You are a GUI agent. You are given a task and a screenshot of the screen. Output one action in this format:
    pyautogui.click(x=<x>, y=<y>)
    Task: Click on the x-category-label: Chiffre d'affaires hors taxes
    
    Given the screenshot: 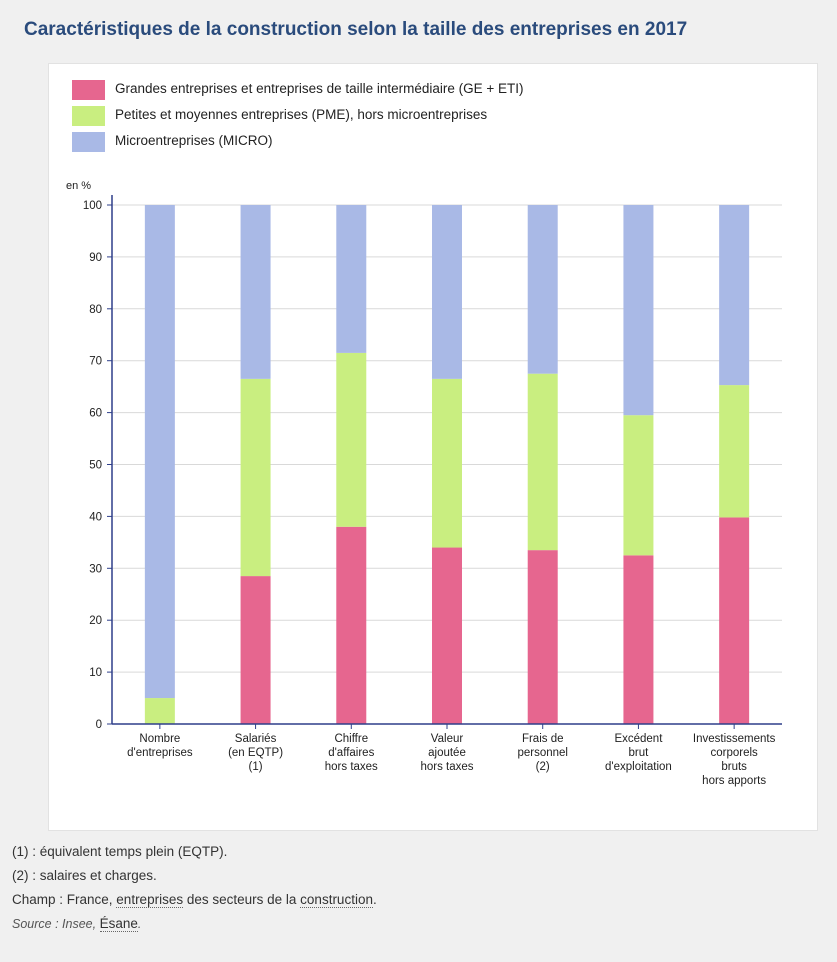 What is the action you would take?
    pyautogui.click(x=351, y=753)
    